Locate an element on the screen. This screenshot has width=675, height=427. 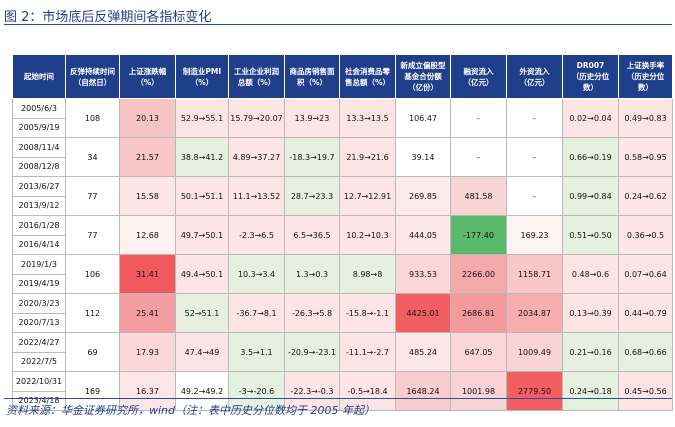
cell-start-date: 2005/6/3 is located at coordinates (39, 108).